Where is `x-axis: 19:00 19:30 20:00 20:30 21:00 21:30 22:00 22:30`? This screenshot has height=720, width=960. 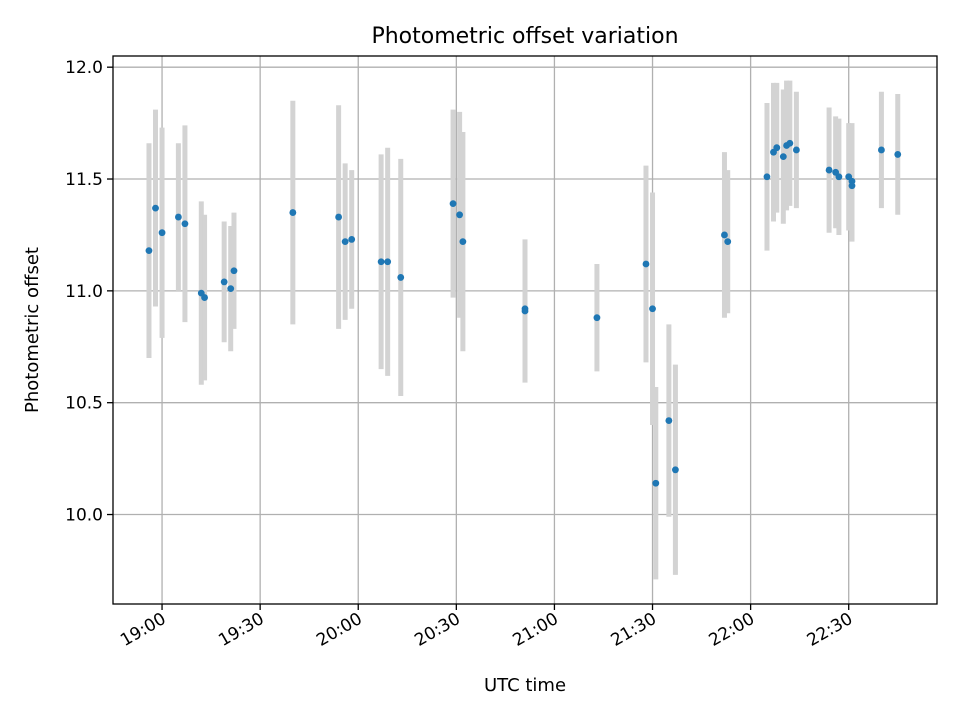 x-axis: 19:00 19:30 20:00 20:30 21:00 21:30 22:00 22:30 is located at coordinates (486, 627).